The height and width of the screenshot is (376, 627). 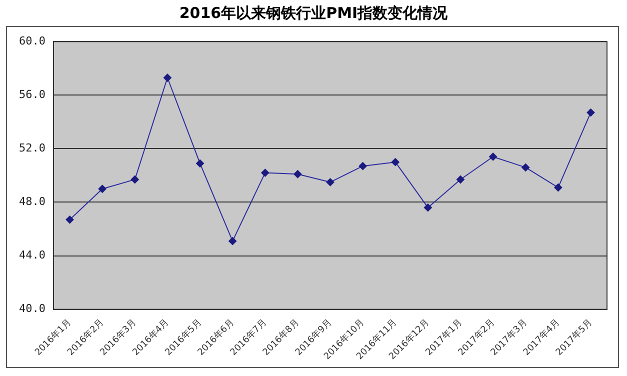 What do you see at coordinates (32, 148) in the screenshot?
I see `y-tick-label: 52.0` at bounding box center [32, 148].